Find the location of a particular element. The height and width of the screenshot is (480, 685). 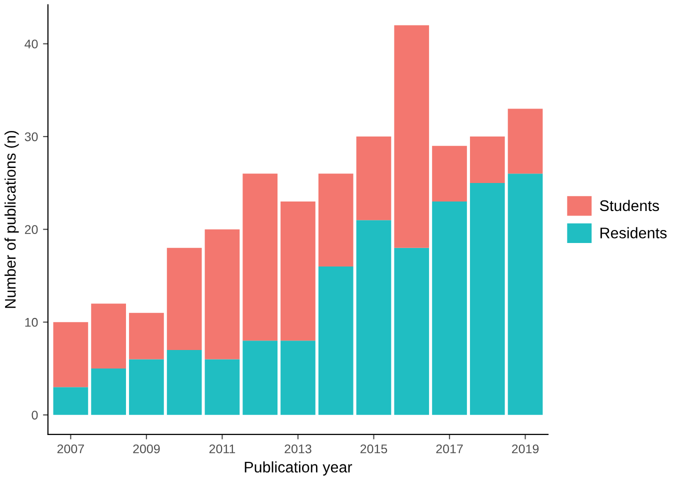

y-axis-title: Number of publications (n) is located at coordinates (11, 219).